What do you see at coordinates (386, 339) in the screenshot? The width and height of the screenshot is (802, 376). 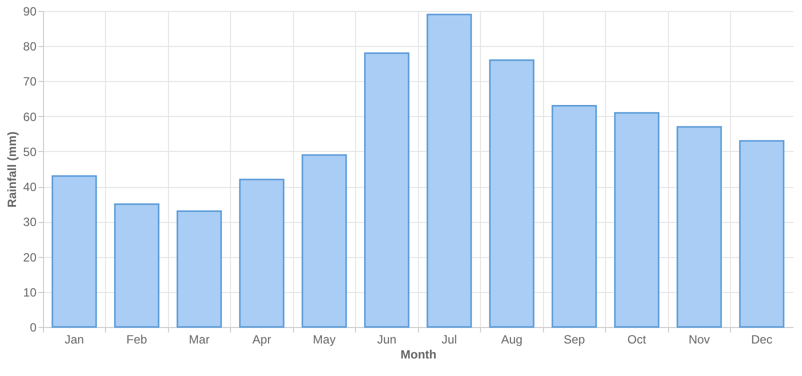 I see `x-tick-label: Jun` at bounding box center [386, 339].